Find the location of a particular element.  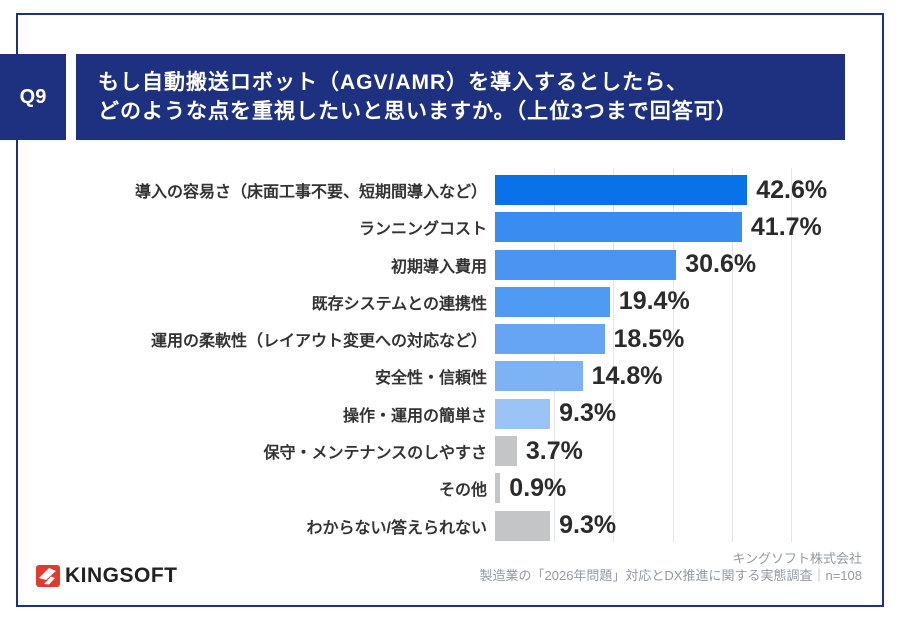

chart-row: わからない/答えられない 9.3% is located at coordinates (450, 525).